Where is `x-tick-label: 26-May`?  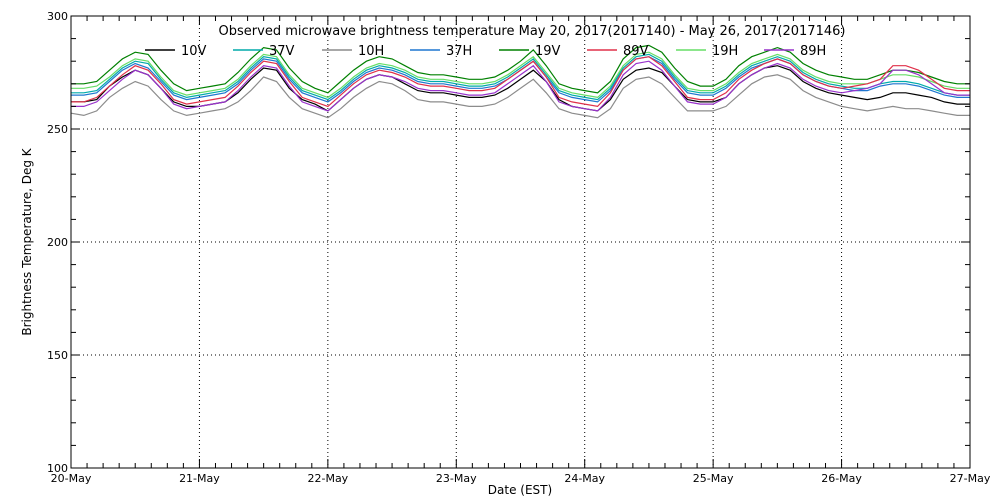
x-tick-label: 26-May is located at coordinates (841, 478).